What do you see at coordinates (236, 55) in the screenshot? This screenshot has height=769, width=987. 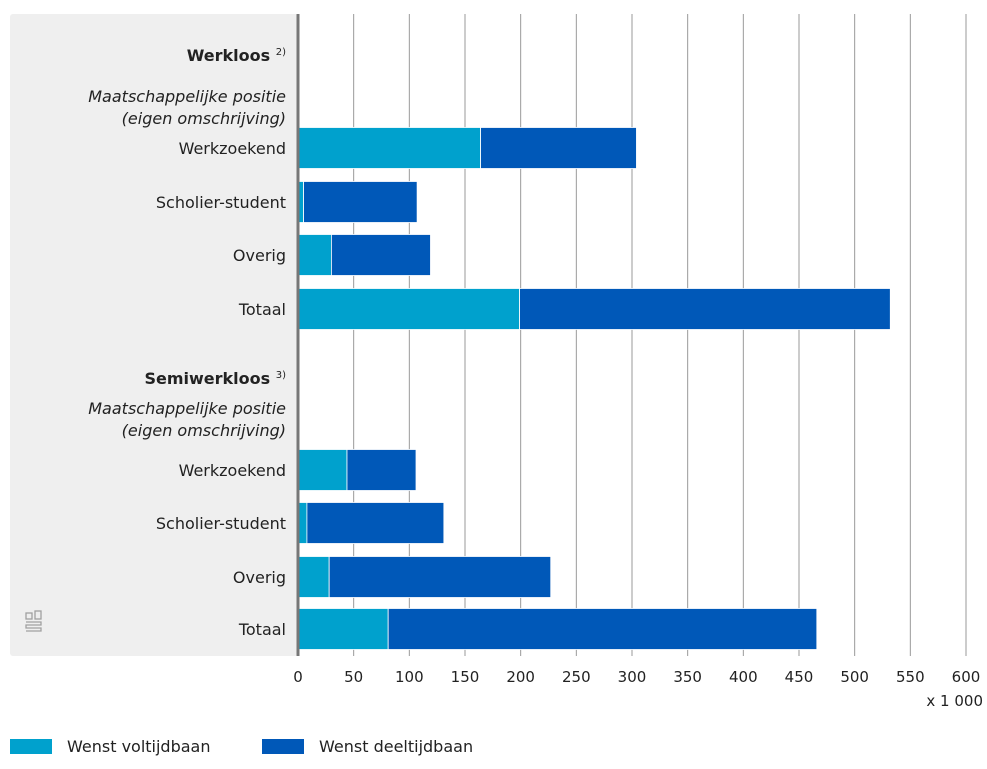 I see `group-title-0: Werkloos 2)` at bounding box center [236, 55].